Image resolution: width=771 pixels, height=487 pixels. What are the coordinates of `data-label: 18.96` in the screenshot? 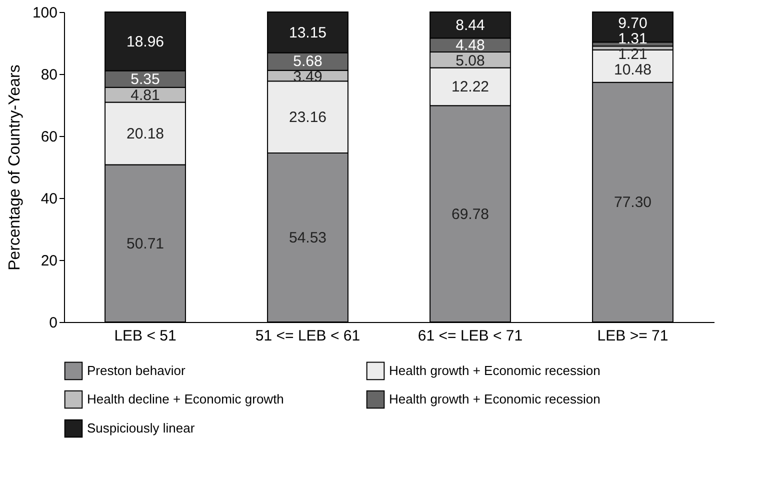 It's located at (145, 41).